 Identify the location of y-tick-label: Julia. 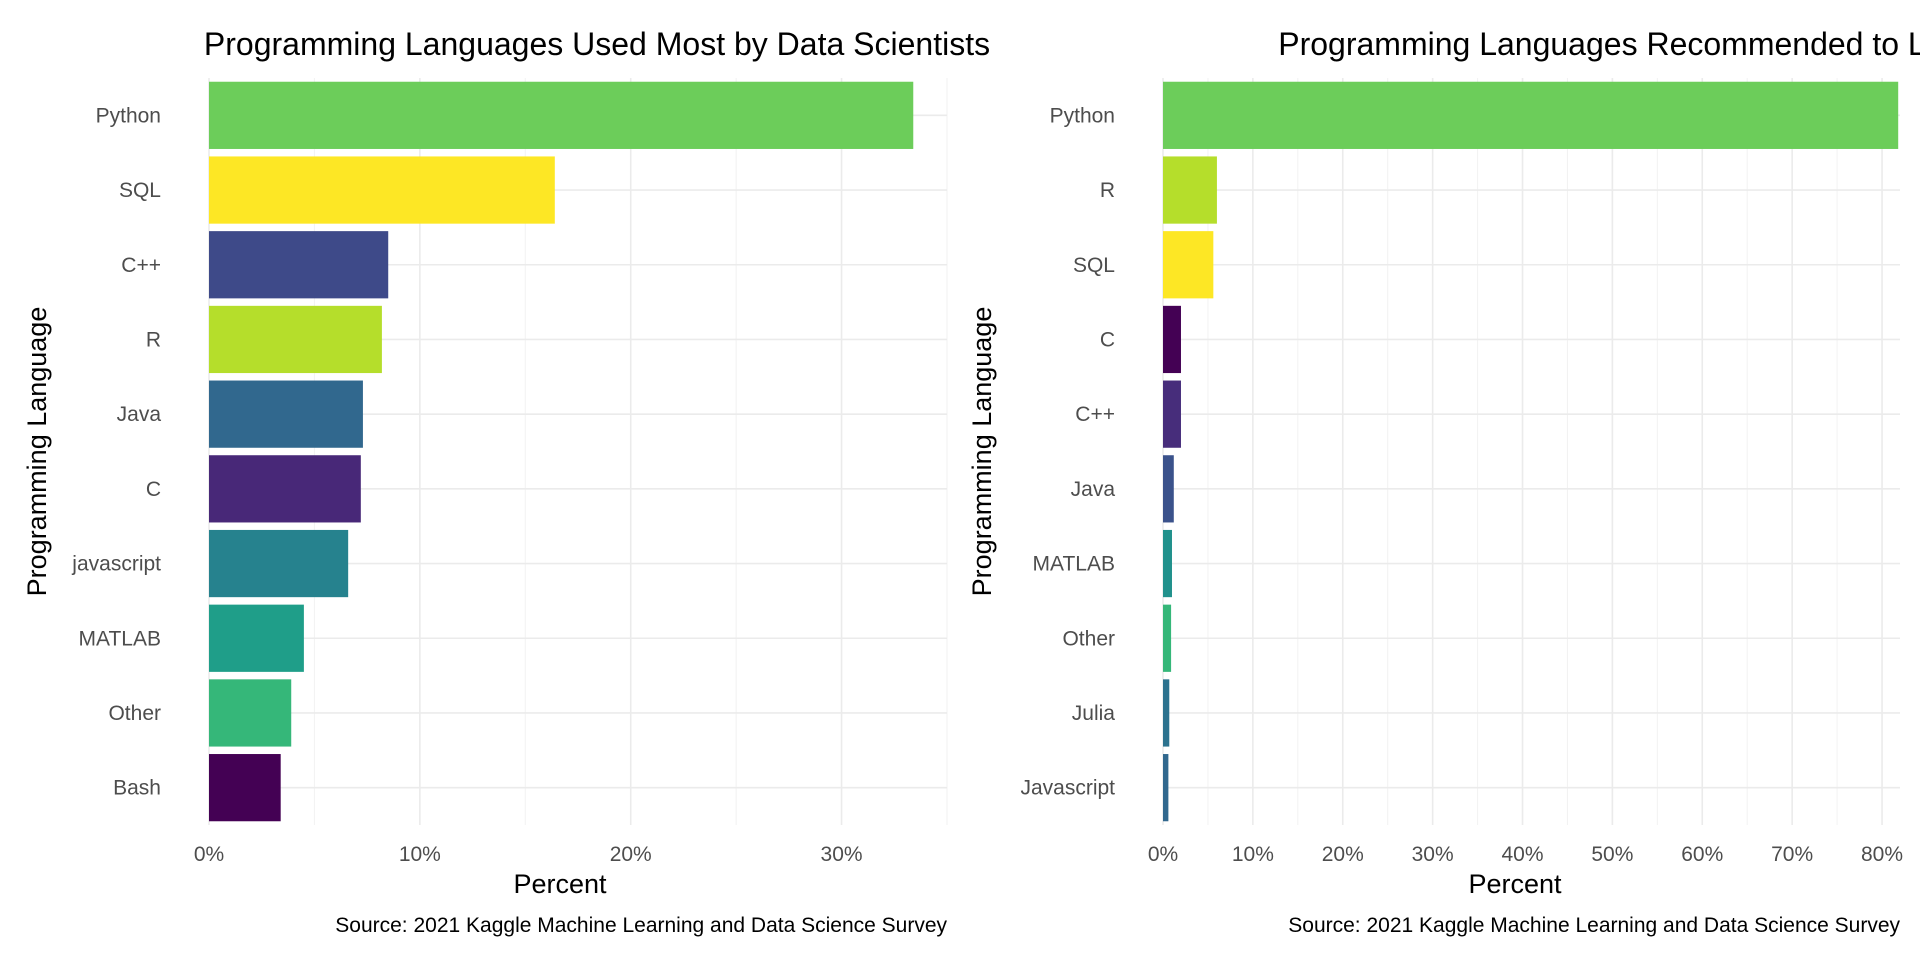
(1094, 713).